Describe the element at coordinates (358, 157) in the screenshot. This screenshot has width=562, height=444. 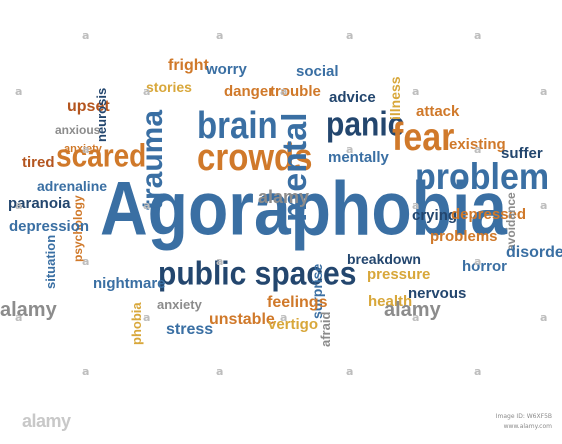
I see `cloud-word: mentally` at that location.